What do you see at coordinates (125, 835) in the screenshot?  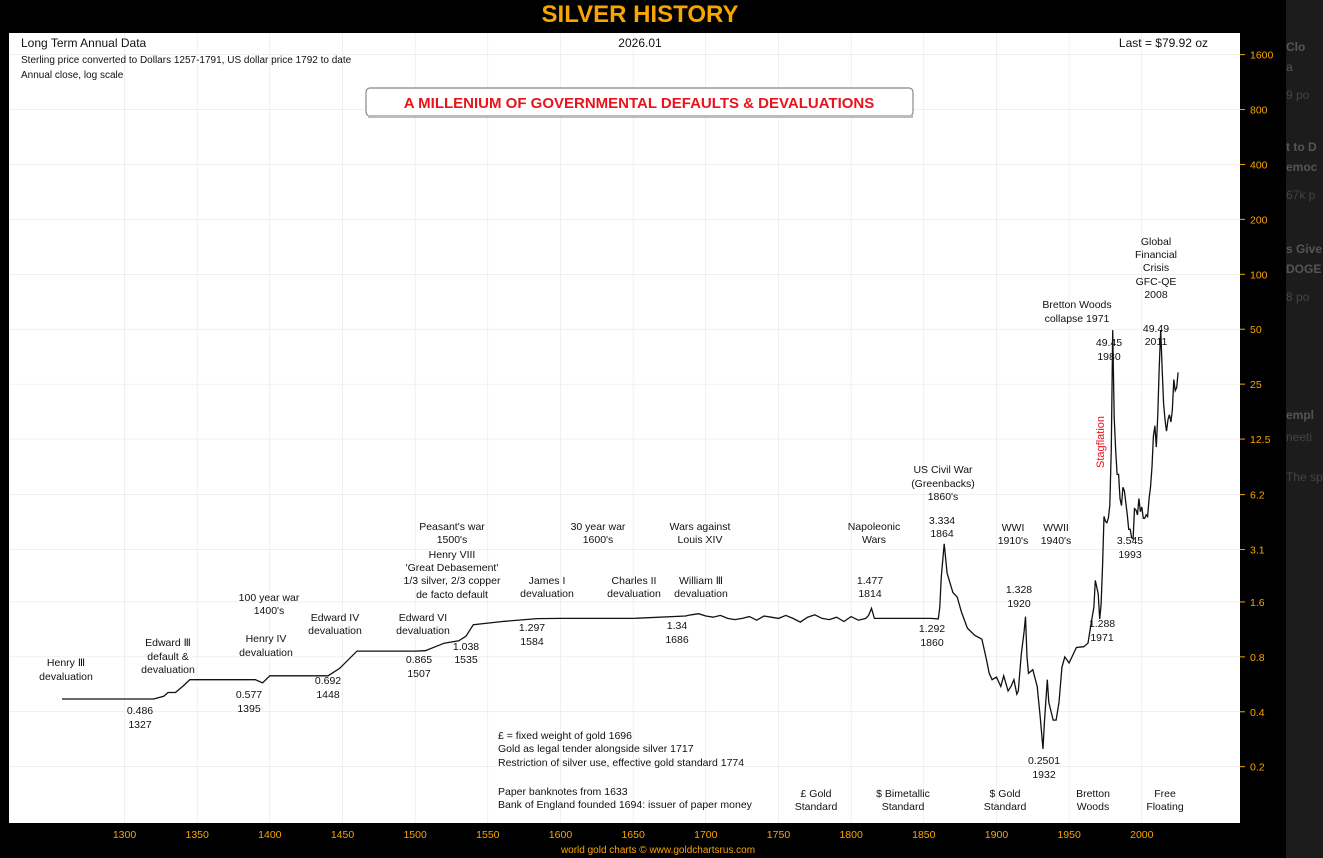 I see `x-tick-label: 1300` at bounding box center [125, 835].